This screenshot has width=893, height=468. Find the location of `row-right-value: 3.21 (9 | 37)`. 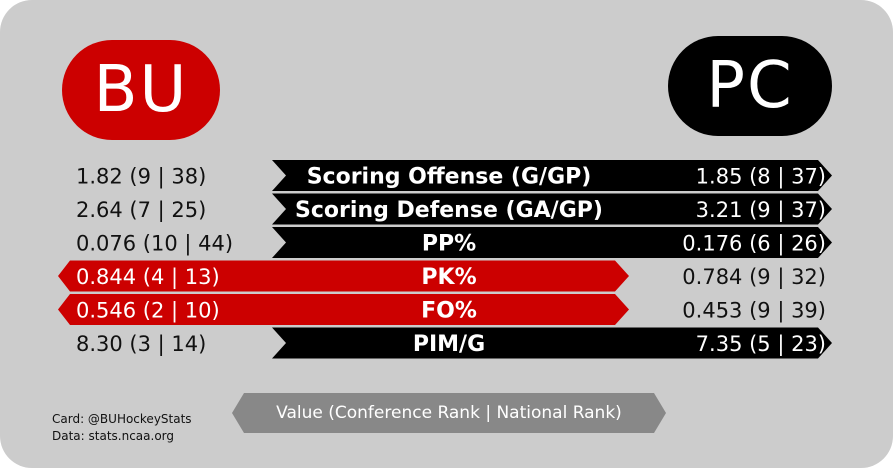

row-right-value: 3.21 (9 | 37) is located at coordinates (761, 210).